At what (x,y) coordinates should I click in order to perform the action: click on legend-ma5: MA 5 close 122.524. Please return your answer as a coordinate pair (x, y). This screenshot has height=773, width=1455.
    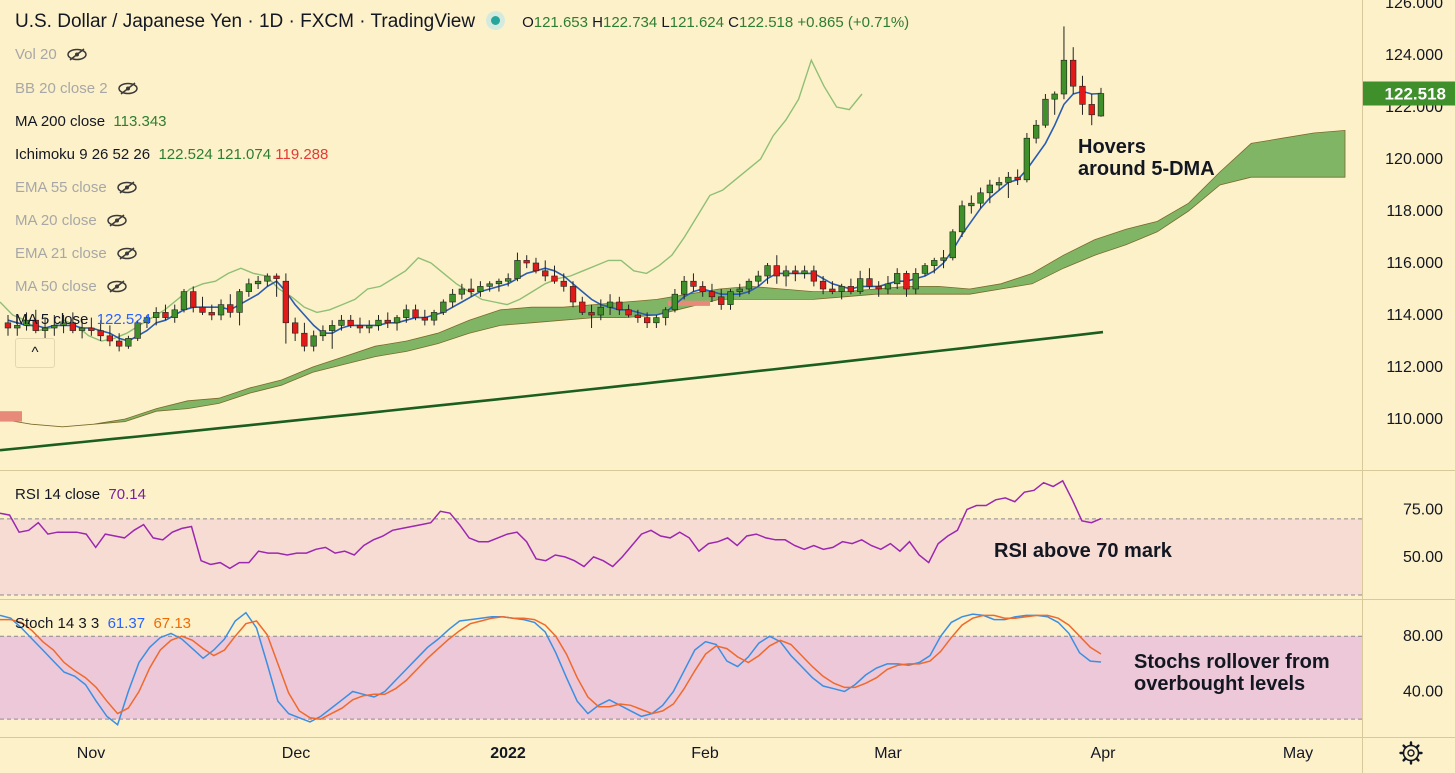
    Looking at the image, I should click on (83, 319).